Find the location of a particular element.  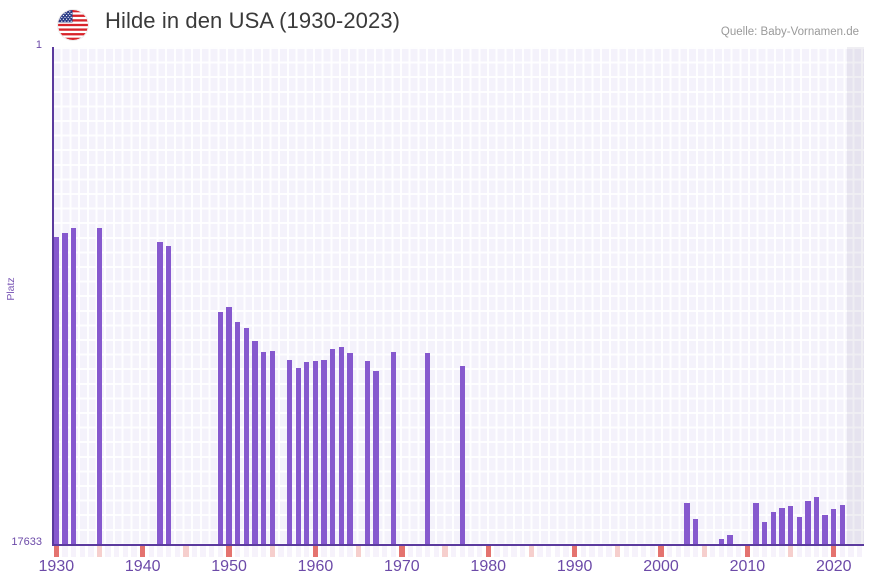

x-axis-tick-1931 is located at coordinates (65, 551).